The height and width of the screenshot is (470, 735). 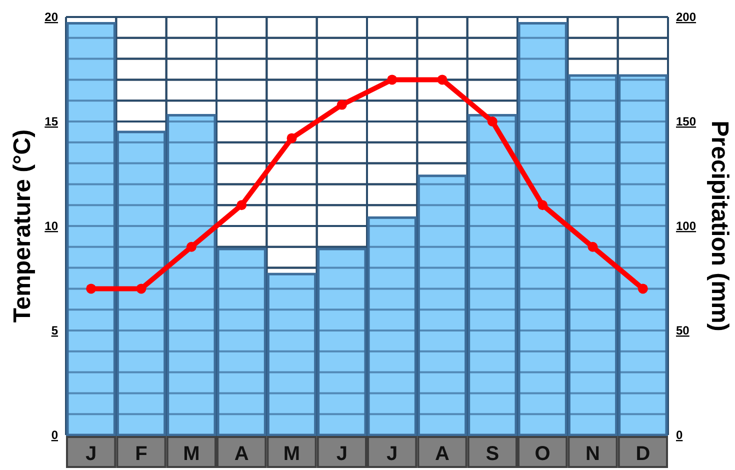 What do you see at coordinates (51, 17) in the screenshot?
I see `y-tick-label: 20` at bounding box center [51, 17].